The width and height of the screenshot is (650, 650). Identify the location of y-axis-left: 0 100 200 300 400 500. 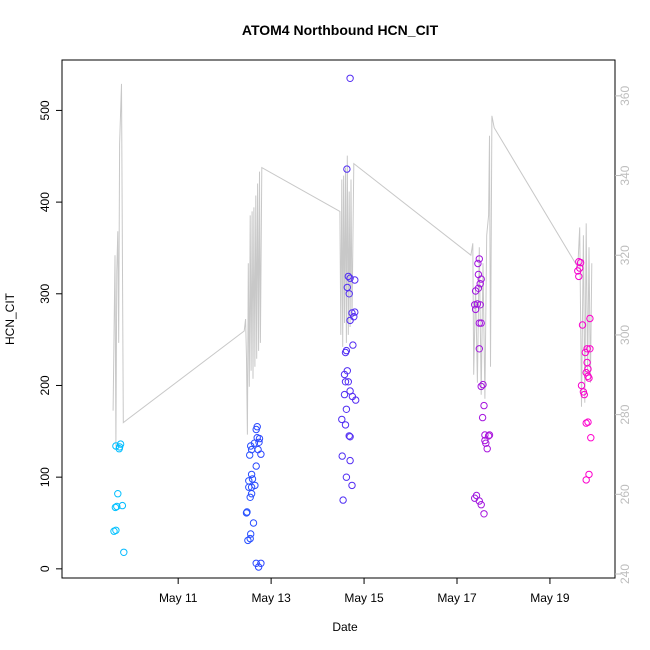
(50, 336).